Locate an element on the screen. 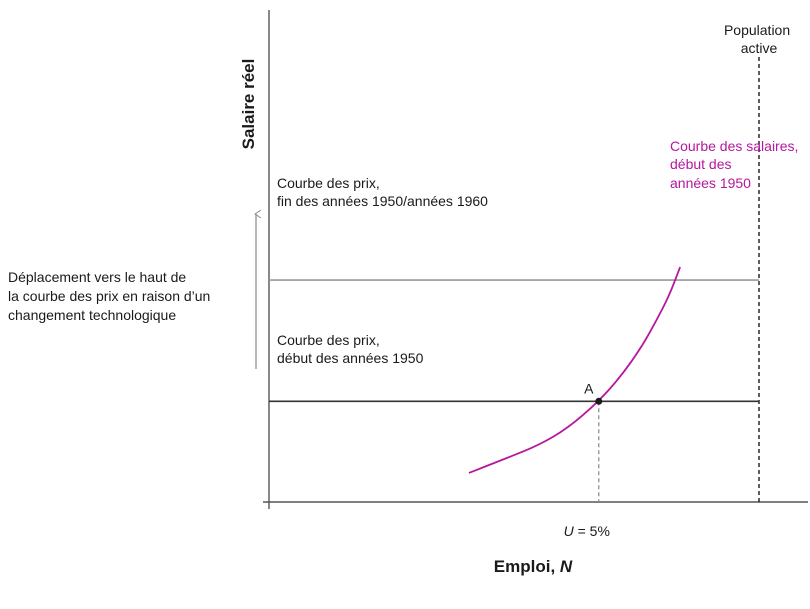 The width and height of the screenshot is (810, 609). x-axis-label: Emploi, N is located at coordinates (533, 566).